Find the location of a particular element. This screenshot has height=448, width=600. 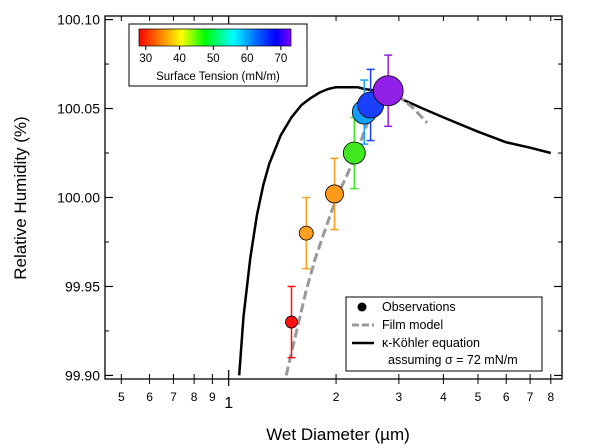

x-tick-label: 1 is located at coordinates (228, 403).